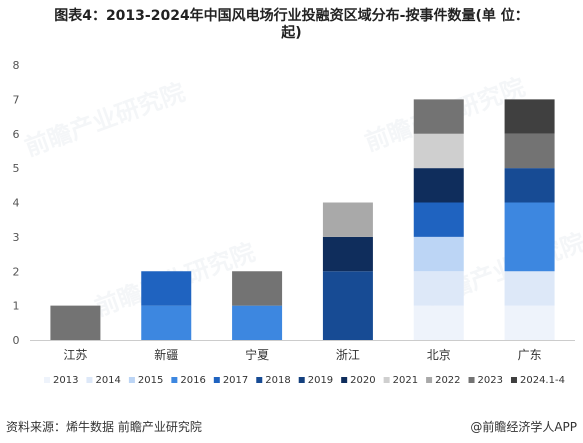 The height and width of the screenshot is (443, 583). What do you see at coordinates (490, 380) in the screenshot?
I see `legend-label: 2023` at bounding box center [490, 380].